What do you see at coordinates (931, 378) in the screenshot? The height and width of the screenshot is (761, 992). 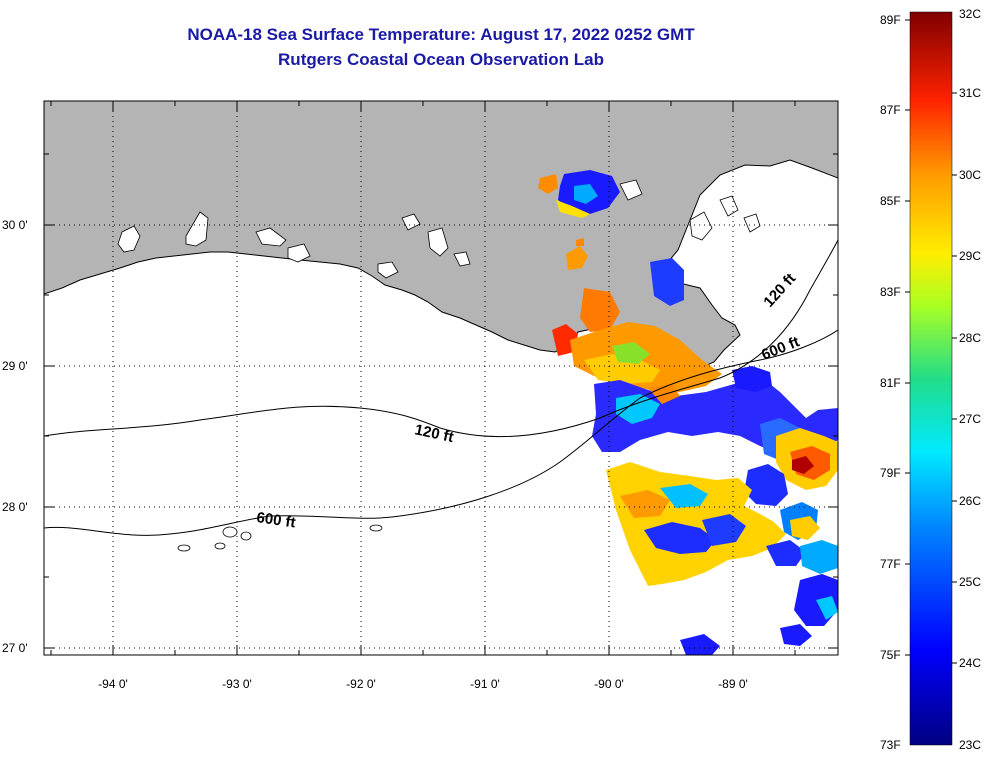 I see `temperature-colorbar` at bounding box center [931, 378].